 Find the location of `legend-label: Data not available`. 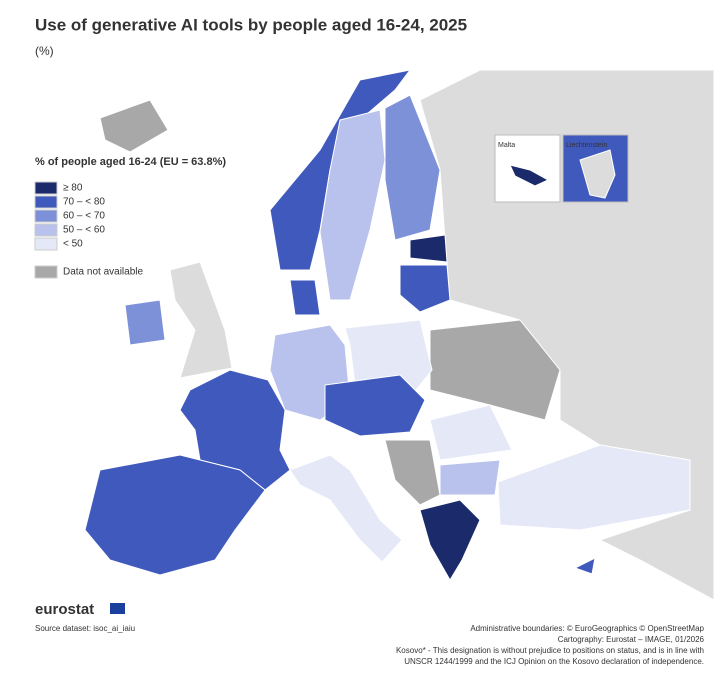

legend-label: Data not available is located at coordinates (103, 272).